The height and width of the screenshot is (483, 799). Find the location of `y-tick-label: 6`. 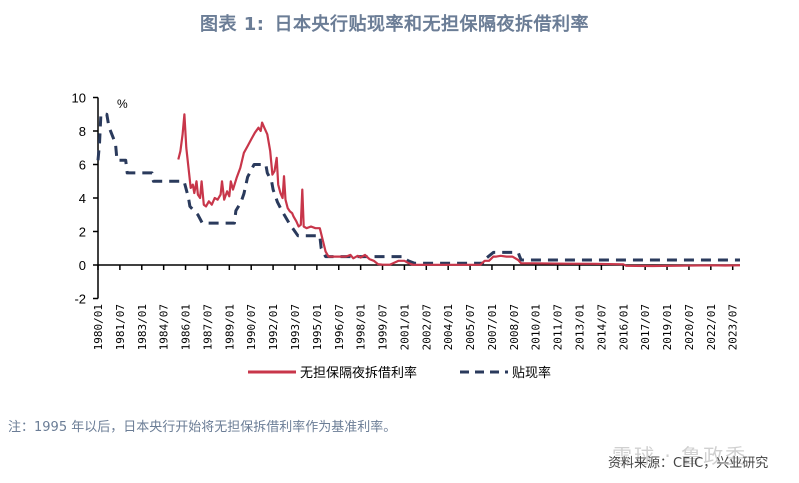

y-tick-label: 6 is located at coordinates (82, 165).